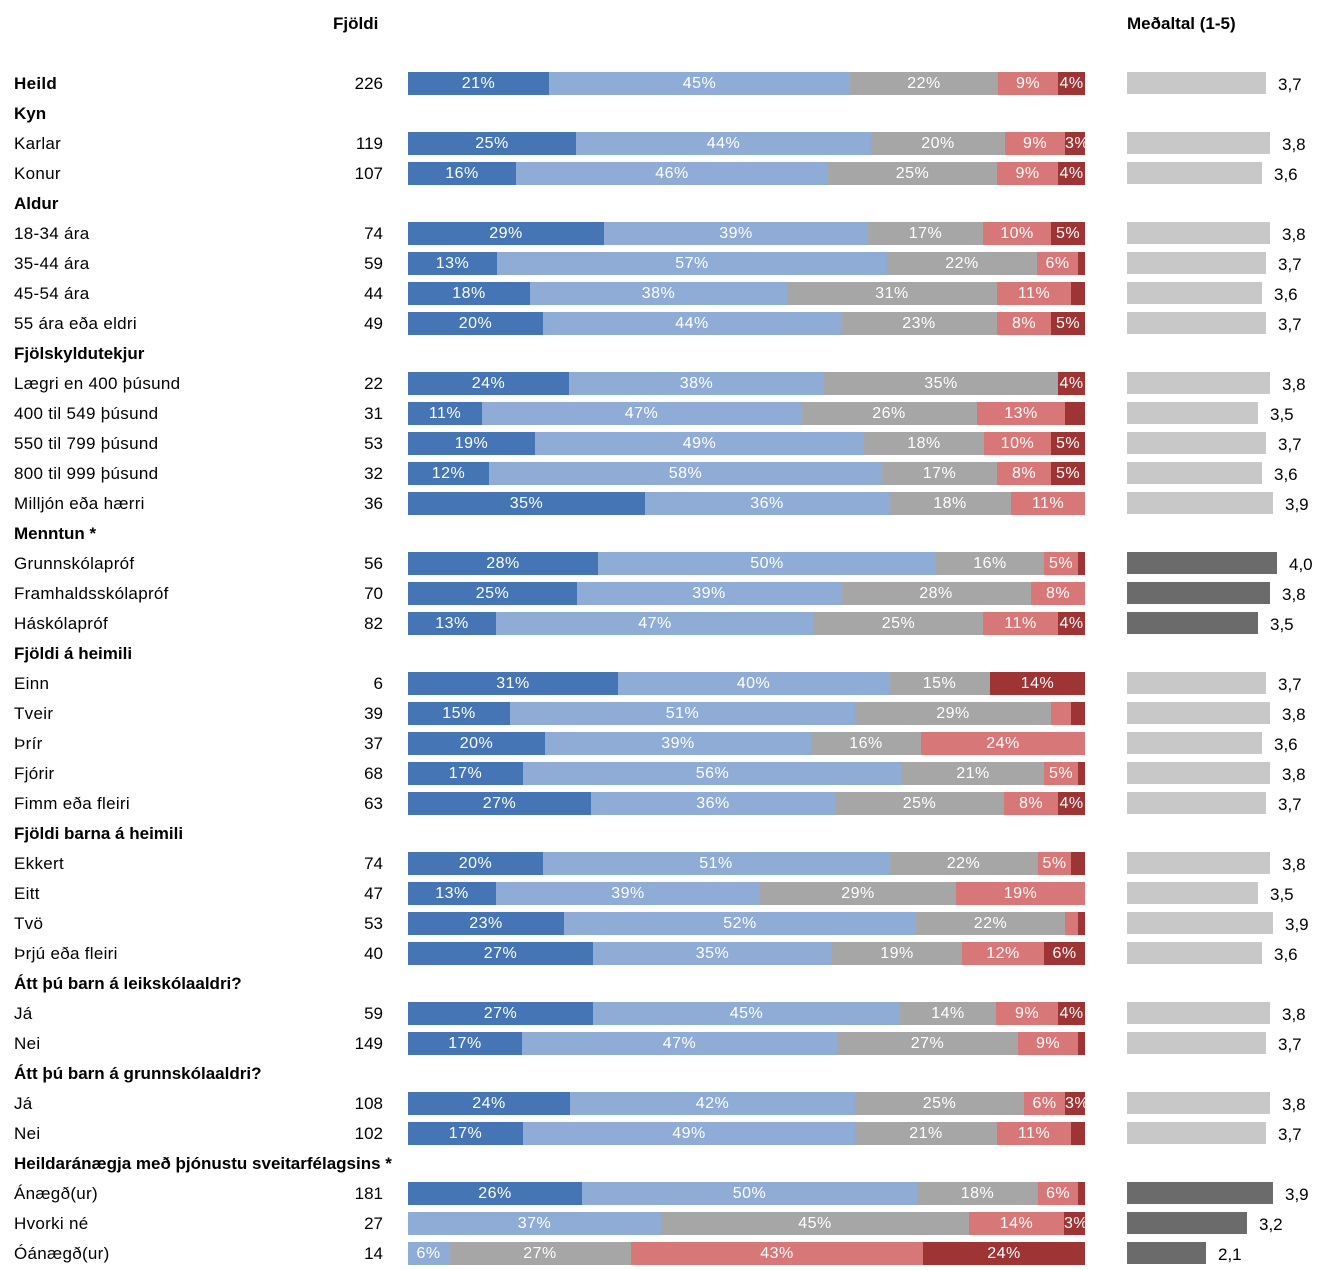 This screenshot has width=1322, height=1270. I want to click on row-label: Milljón eða hærri, so click(79, 503).